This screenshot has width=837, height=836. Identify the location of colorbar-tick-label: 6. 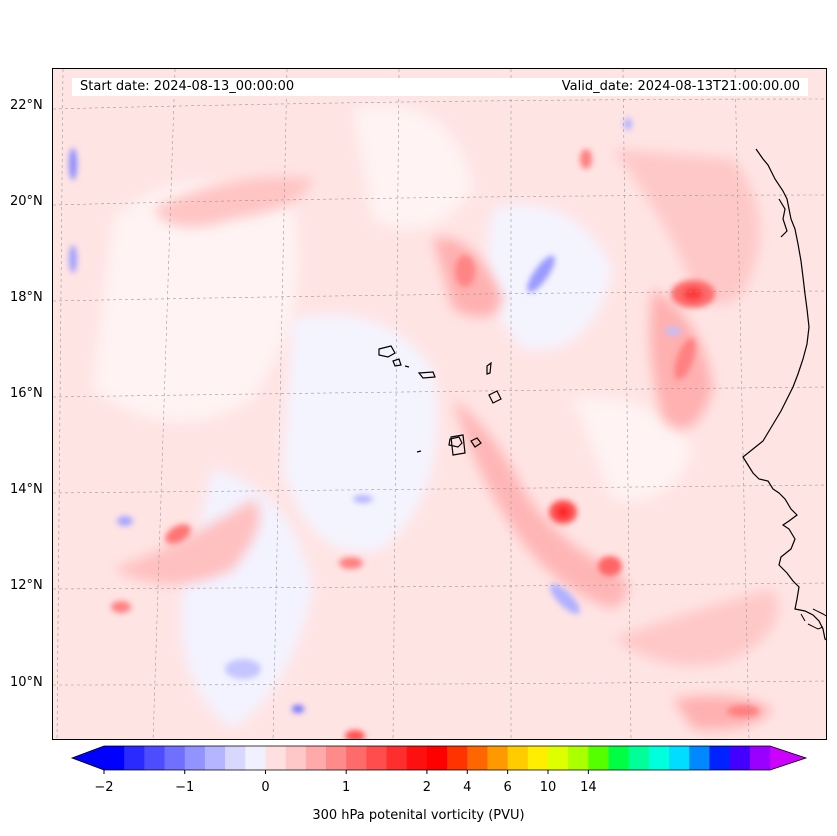
(507, 787).